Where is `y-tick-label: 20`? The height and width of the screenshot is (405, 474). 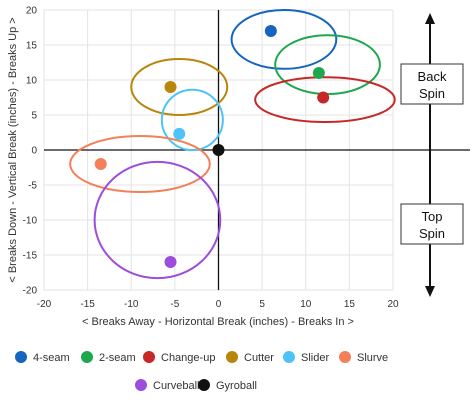 y-tick-label: 20 is located at coordinates (32, 11).